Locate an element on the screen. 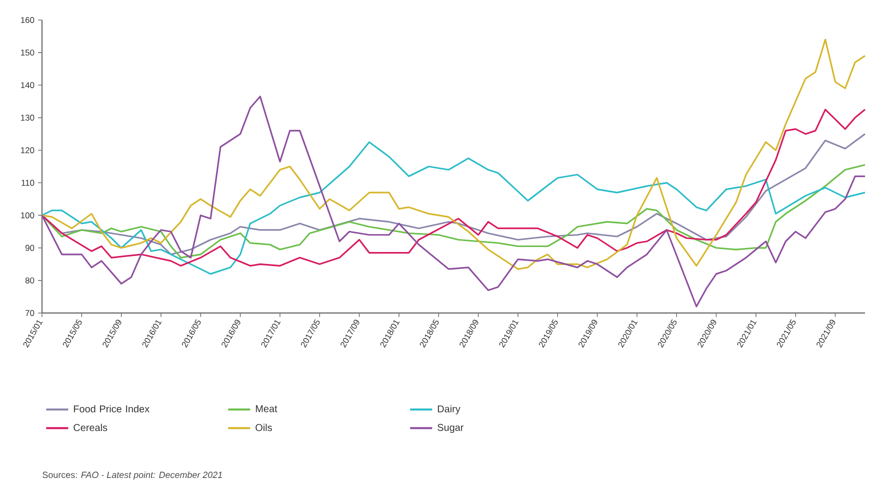  legend-label: Food Price Index is located at coordinates (112, 408).